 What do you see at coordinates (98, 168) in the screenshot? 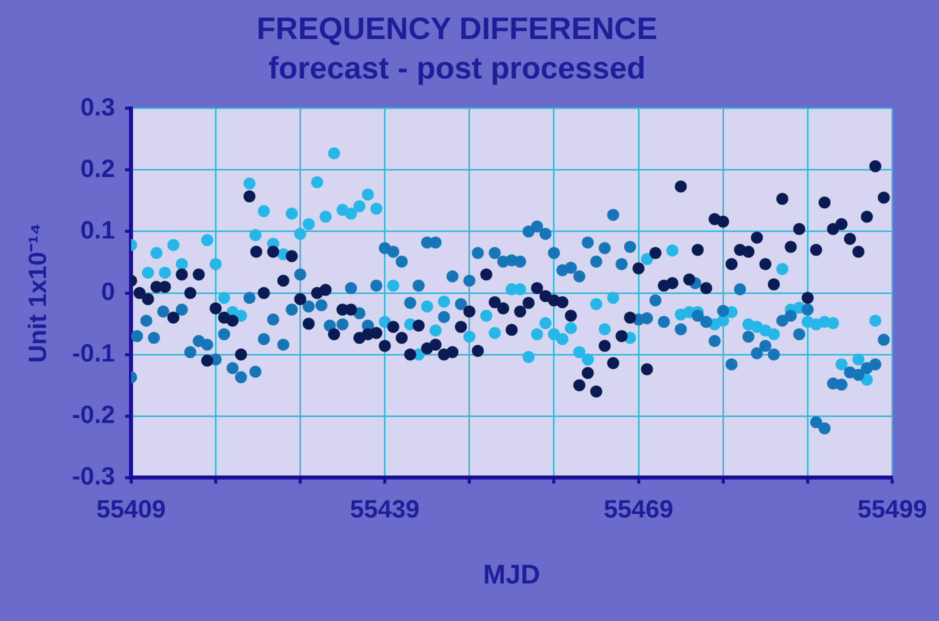
I see `y-tick-label: 0.2` at bounding box center [98, 168].